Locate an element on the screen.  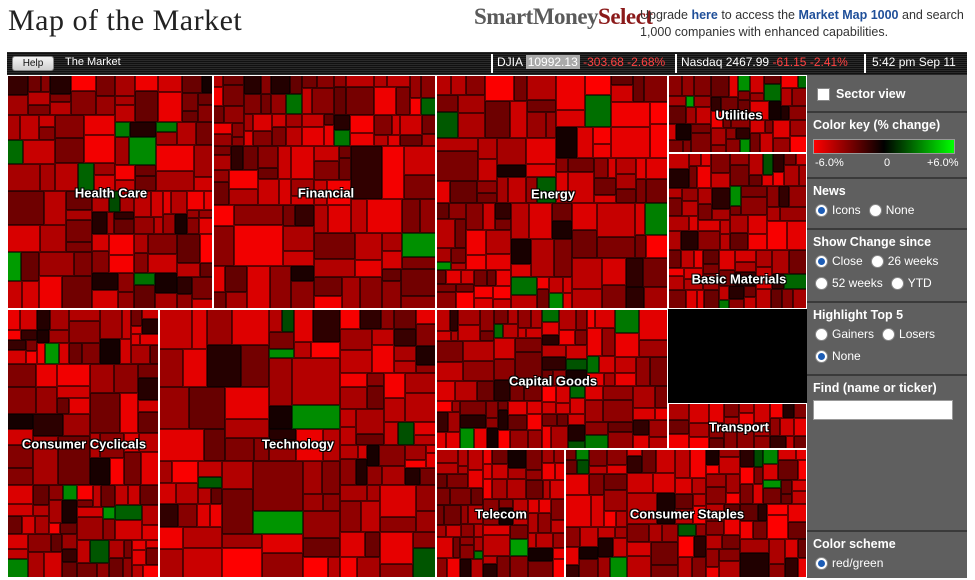
highlight-none-radio: None is located at coordinates (838, 356).